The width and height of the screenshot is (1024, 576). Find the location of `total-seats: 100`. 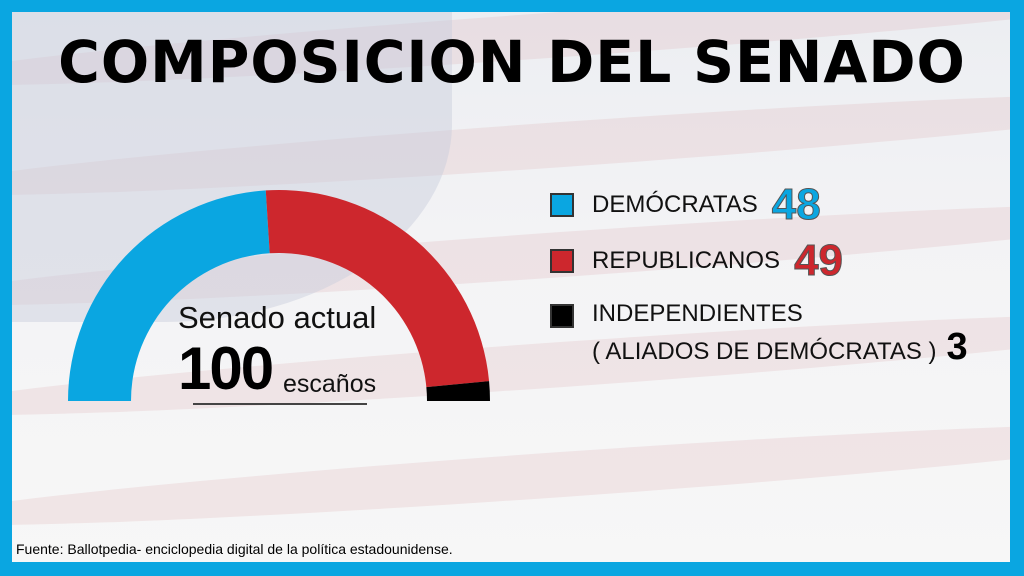

total-seats: 100 is located at coordinates (226, 368).